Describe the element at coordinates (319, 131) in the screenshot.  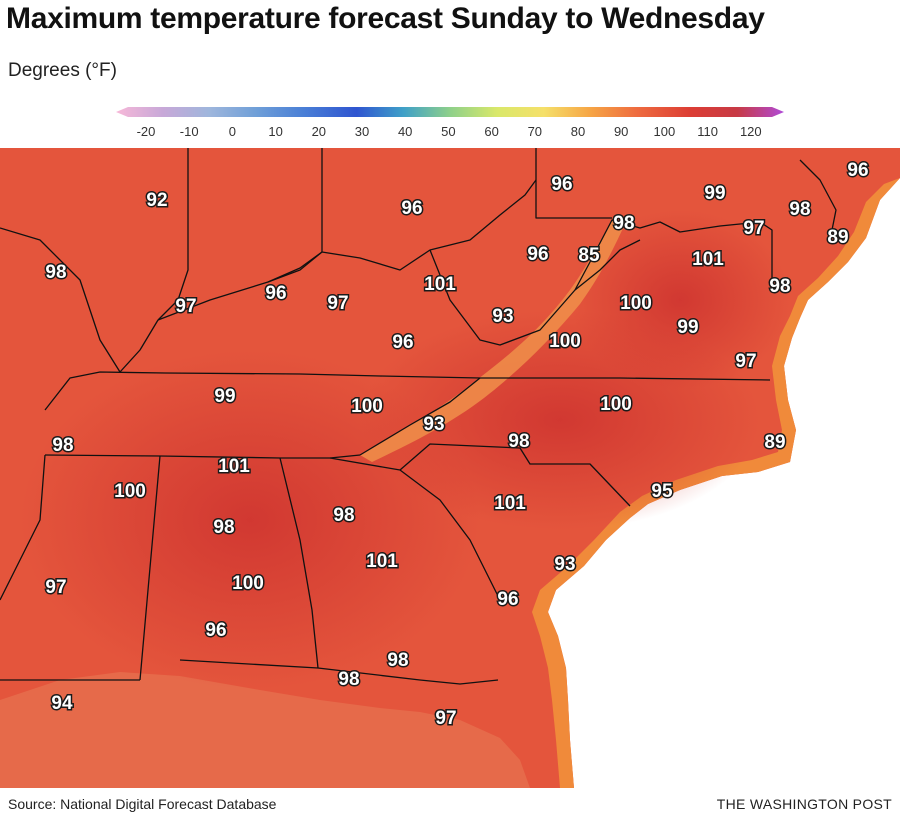
I see `legend-tick-label: 20` at that location.